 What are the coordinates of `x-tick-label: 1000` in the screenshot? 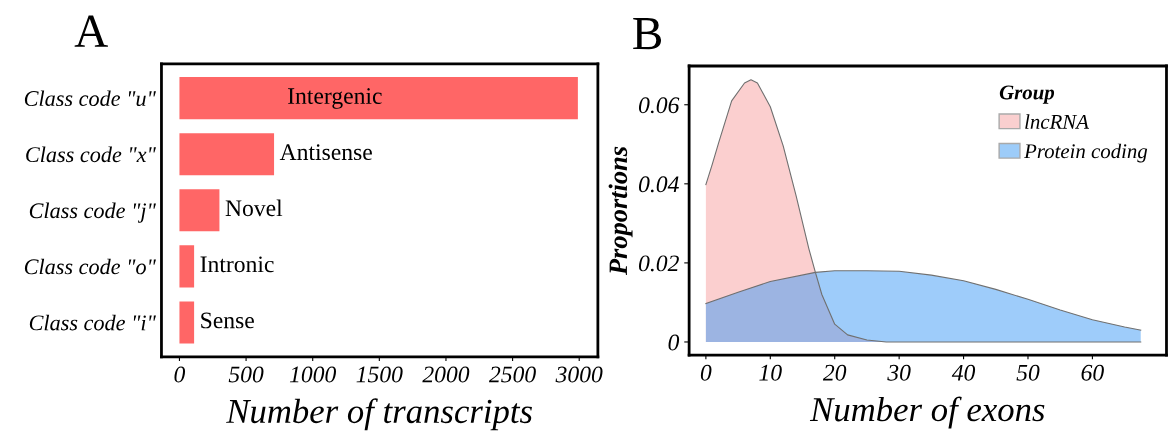 It's located at (313, 374).